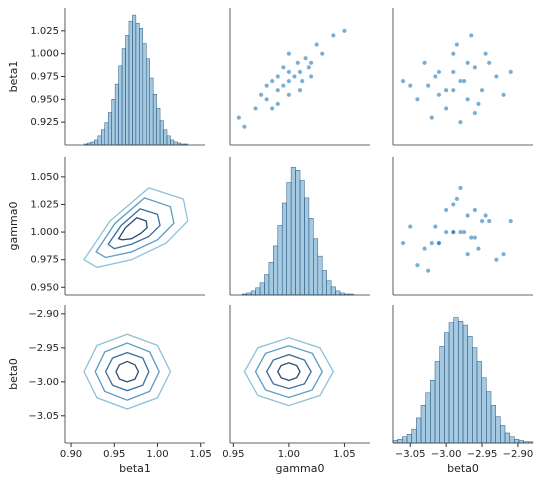 The width and height of the screenshot is (550, 480). What do you see at coordinates (44, 204) in the screenshot?
I see `y-tick-label: 1.025` at bounding box center [44, 204].